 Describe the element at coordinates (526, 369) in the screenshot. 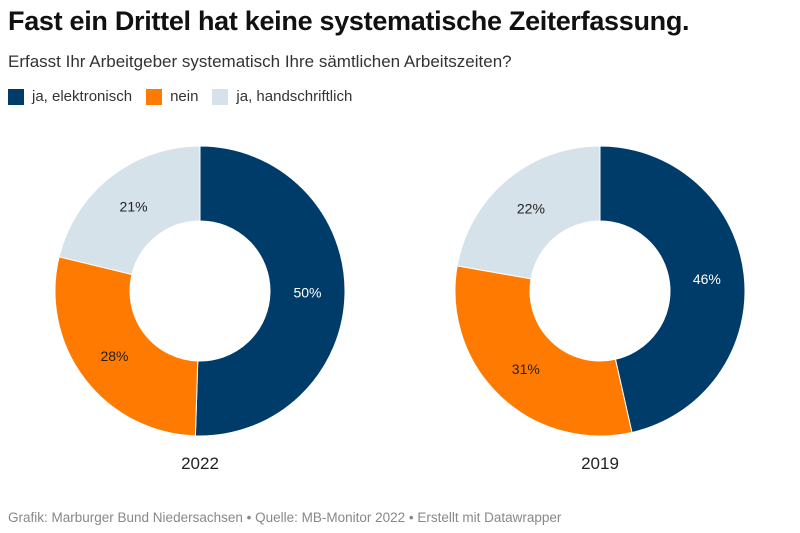

I see `value-label: 31%` at that location.